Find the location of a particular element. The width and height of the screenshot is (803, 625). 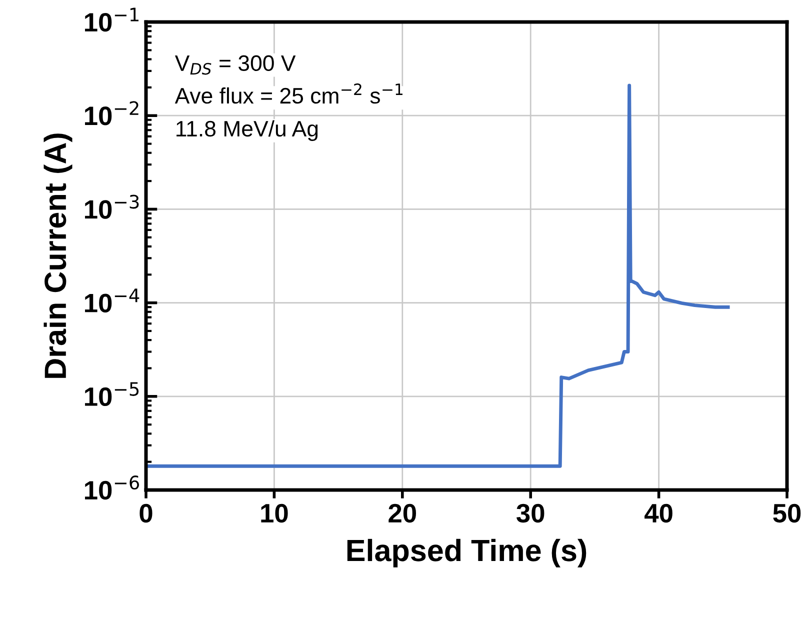

y-tick-label: 10$^{−3}$ is located at coordinates (112, 206).